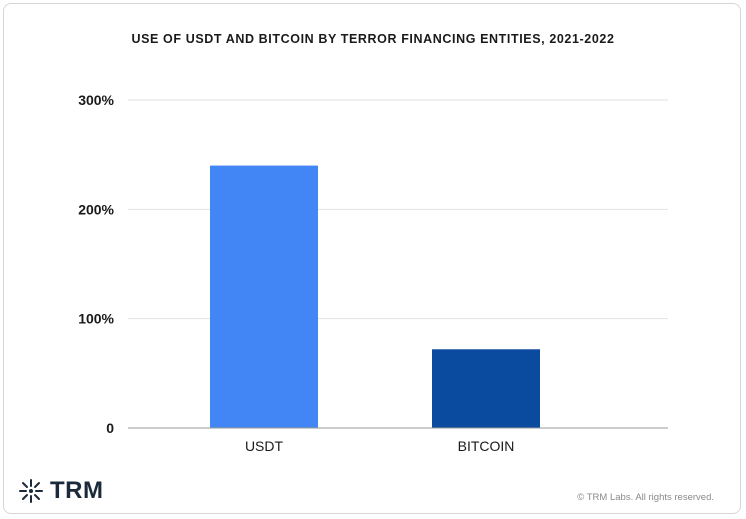 Image resolution: width=746 pixels, height=519 pixels. I want to click on snowflake-burst-icon, so click(31, 491).